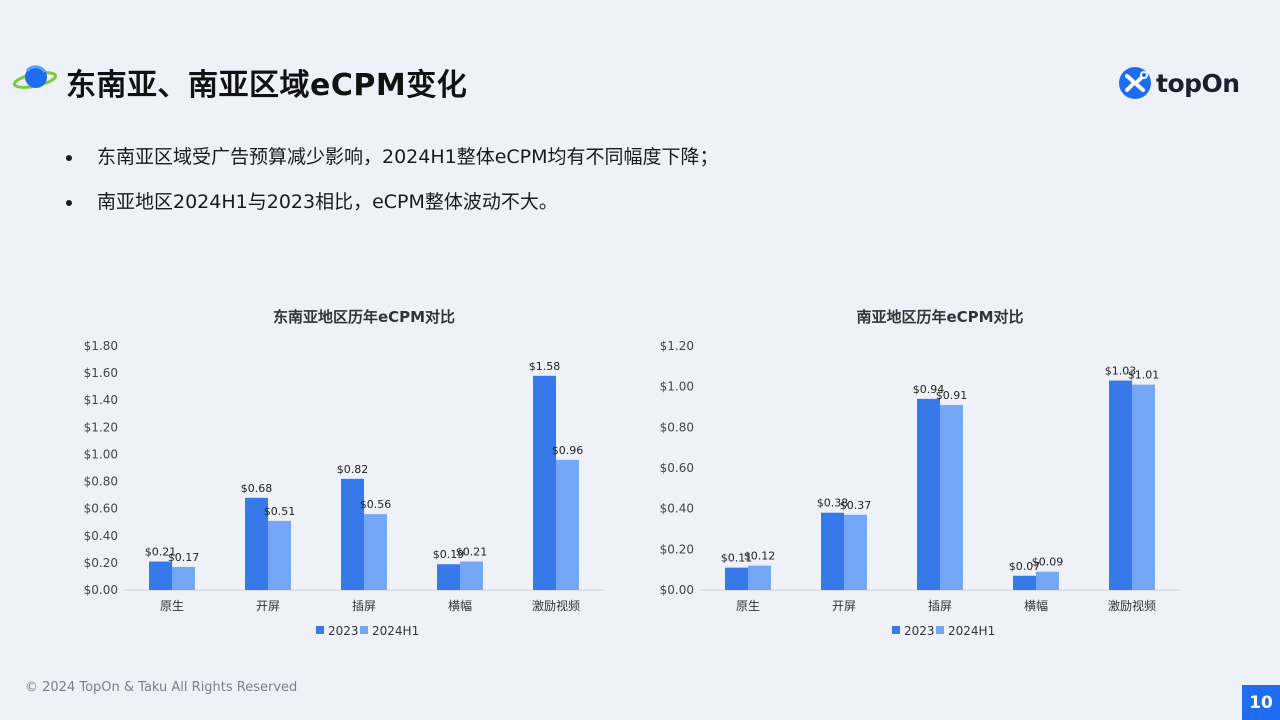 The image size is (1280, 720). Describe the element at coordinates (101, 400) in the screenshot. I see `y-tick-label: $1.40` at that location.